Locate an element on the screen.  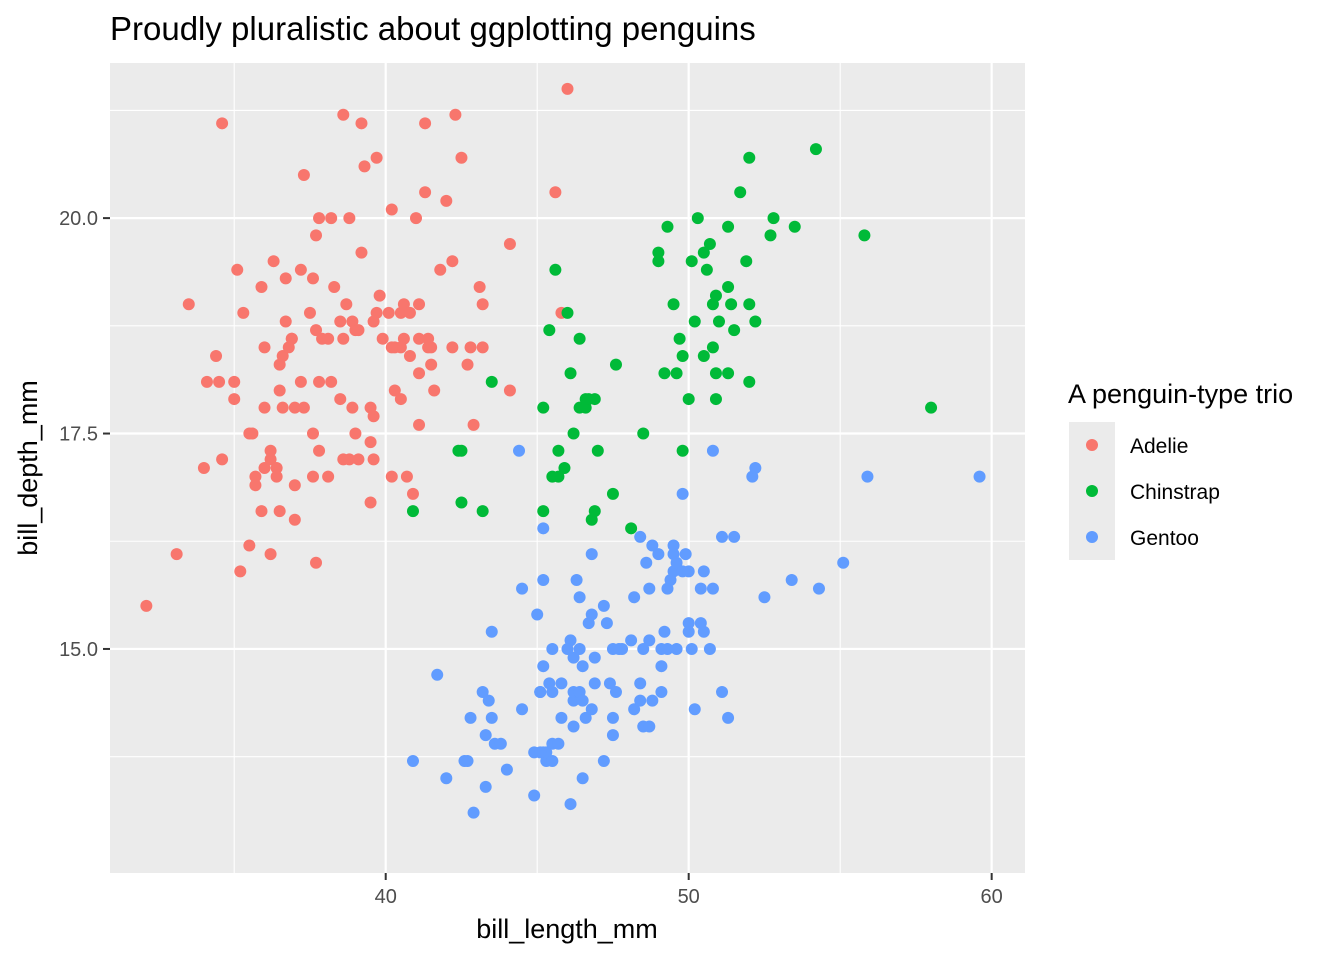
y-axis-ticks: 15.0 17.5 20.0 is located at coordinates (84, 434).